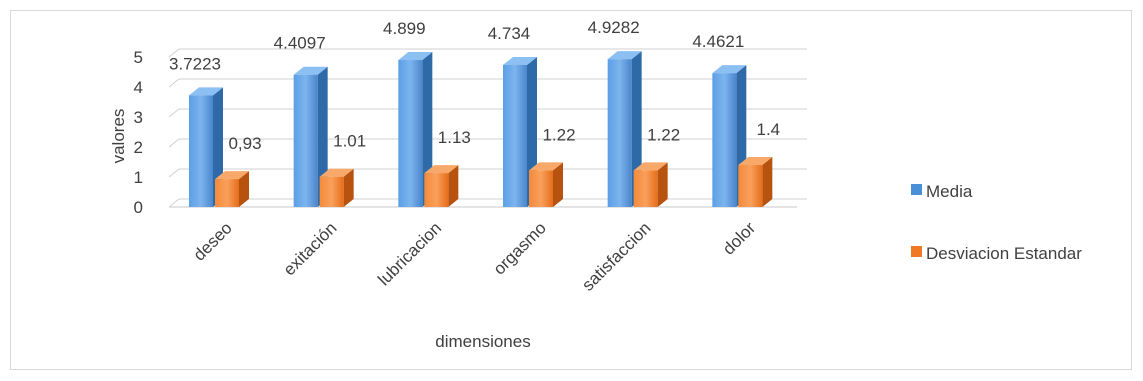 The image size is (1143, 381). What do you see at coordinates (1004, 253) in the screenshot?
I see `legend-label: Desviacion Estandar` at bounding box center [1004, 253].